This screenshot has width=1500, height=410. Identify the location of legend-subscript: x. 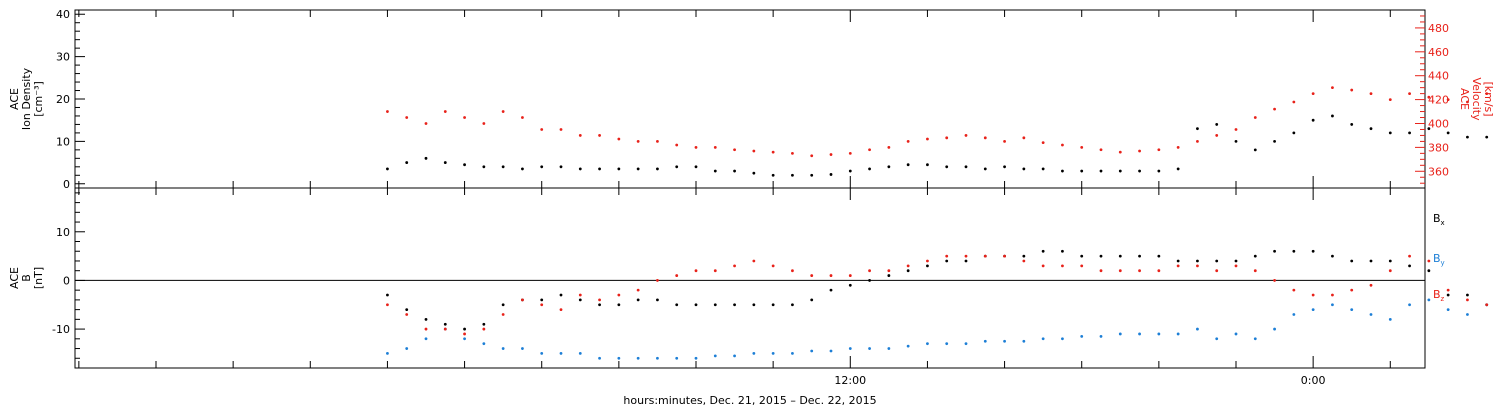
(1443, 223).